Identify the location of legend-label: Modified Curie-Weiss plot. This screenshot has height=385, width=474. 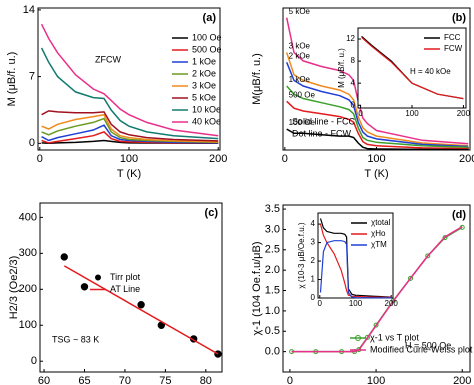
(421, 349).